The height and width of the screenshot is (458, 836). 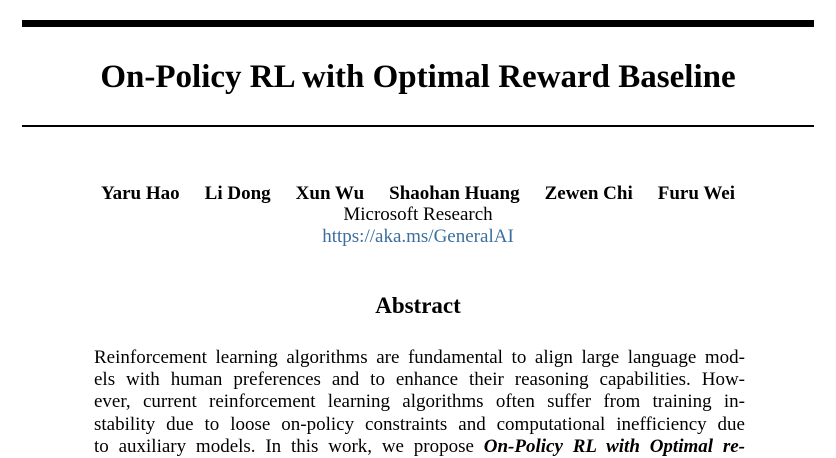 I want to click on top-rule, so click(x=418, y=23).